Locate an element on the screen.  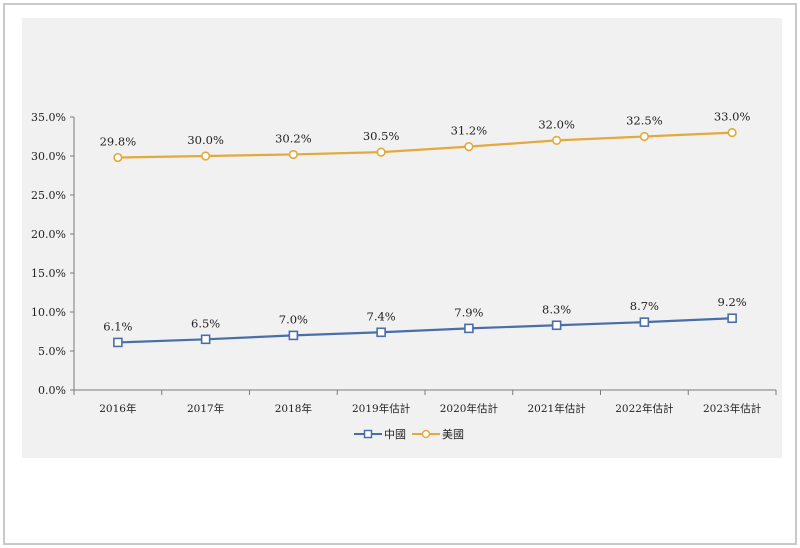
data-label: 32.5% is located at coordinates (644, 121).